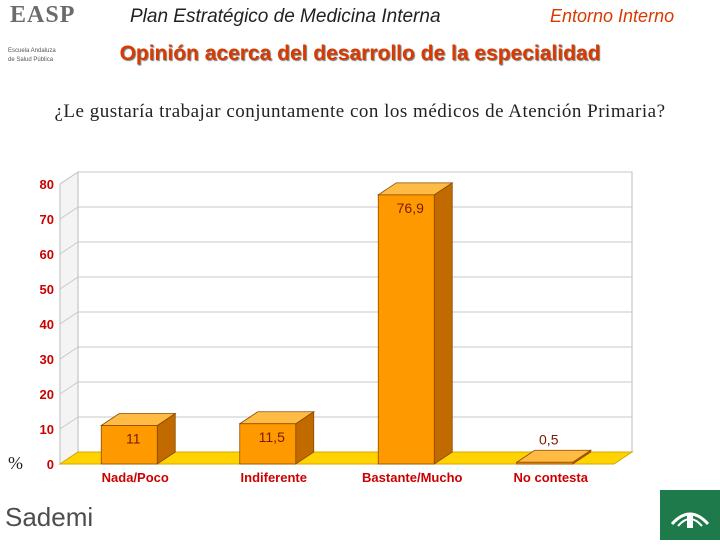 This screenshot has width=720, height=545. I want to click on easp-logo-line1: Escuela Andaluza, so click(32, 51).